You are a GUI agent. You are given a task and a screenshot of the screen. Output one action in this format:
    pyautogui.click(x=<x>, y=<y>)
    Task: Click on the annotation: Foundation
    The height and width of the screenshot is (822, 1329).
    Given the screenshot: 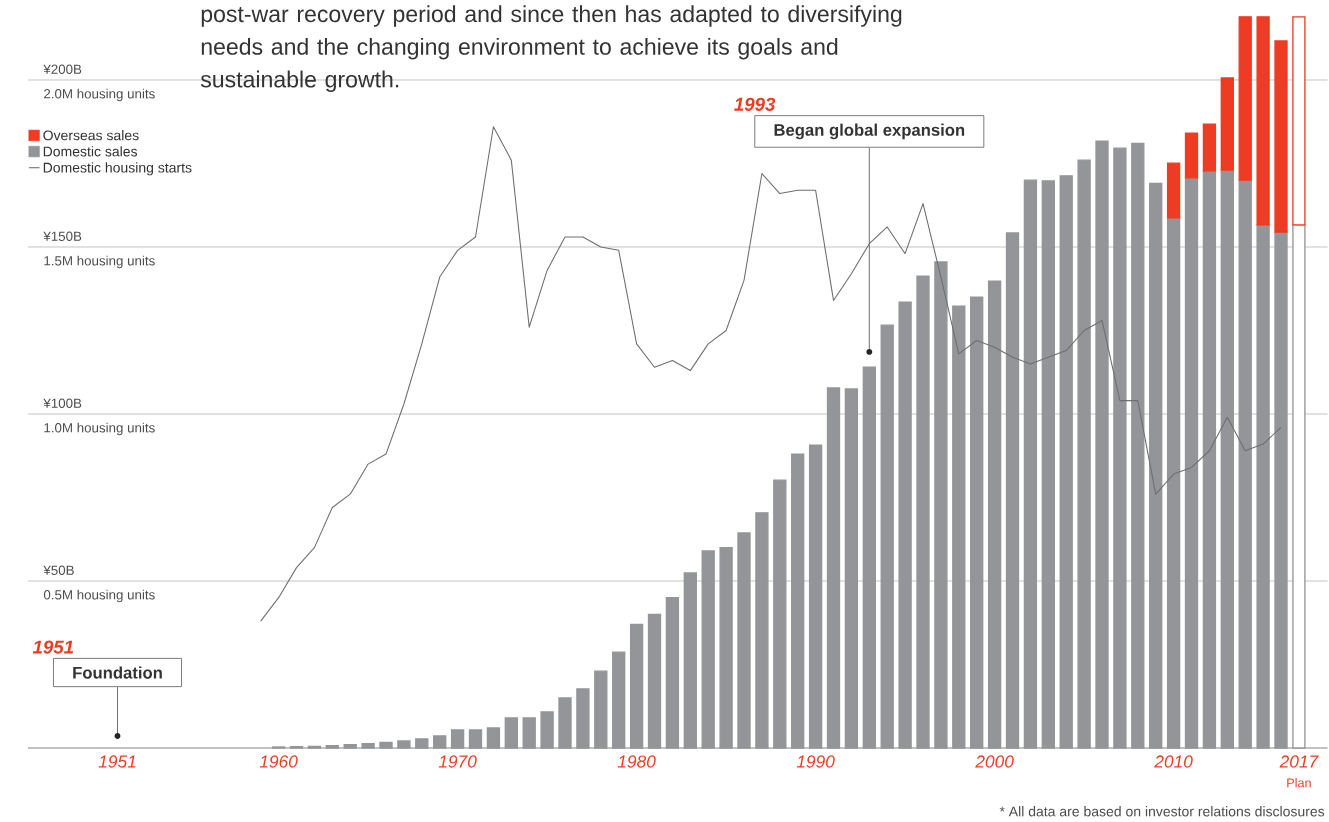 What is the action you would take?
    pyautogui.click(x=117, y=672)
    